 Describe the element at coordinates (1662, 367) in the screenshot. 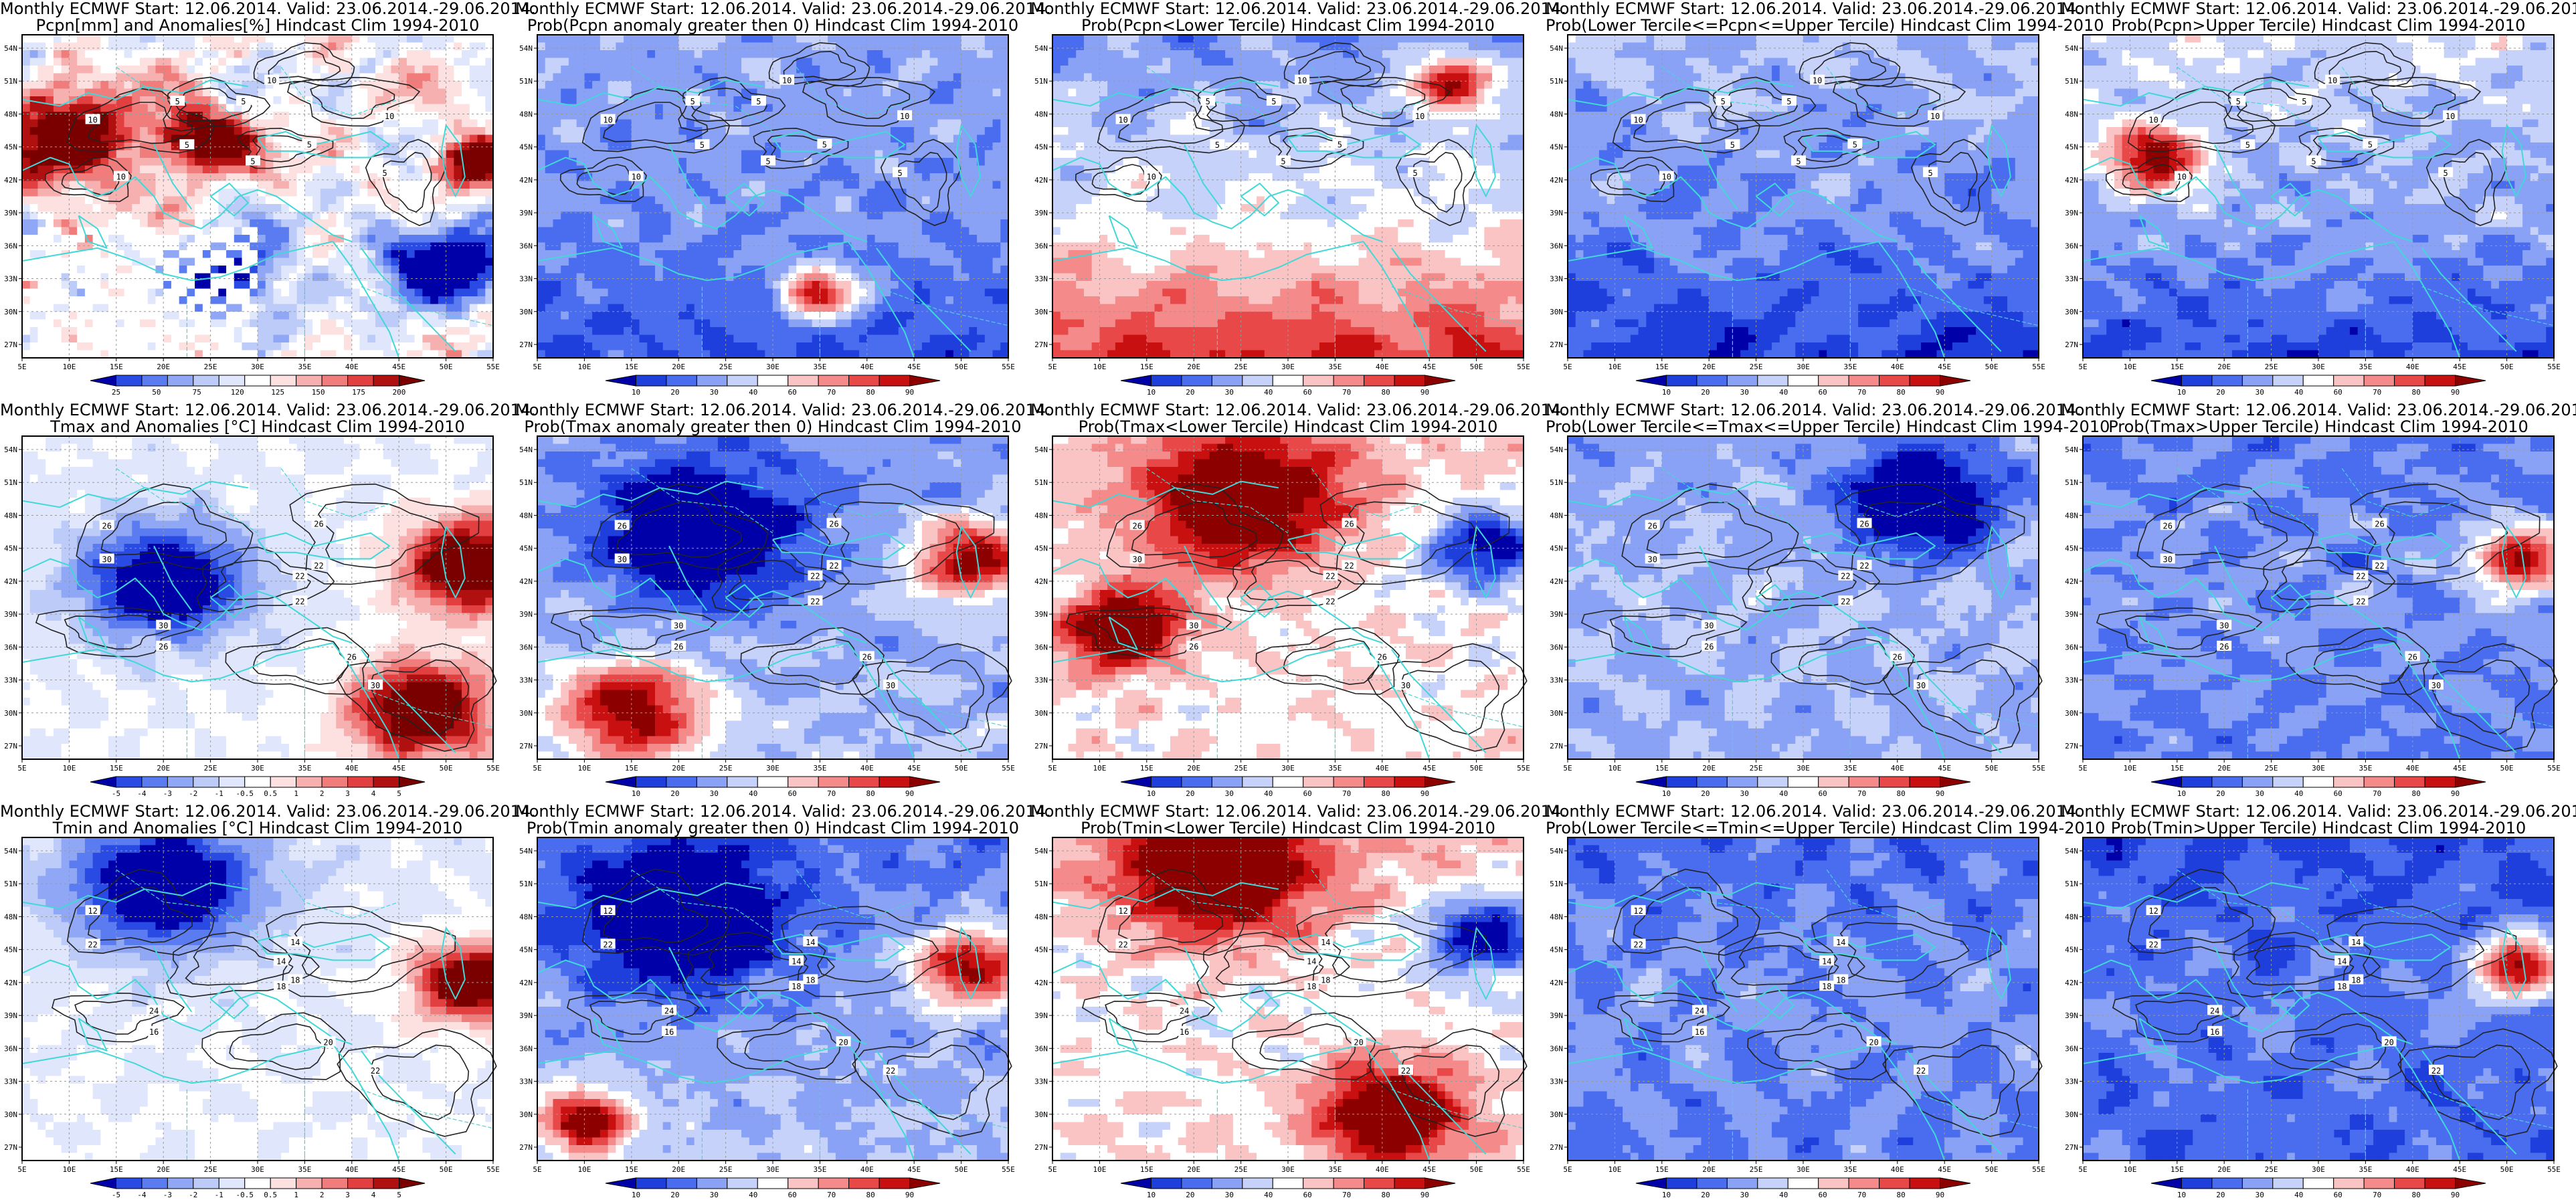

I see `lon-tick-label: 15E` at that location.